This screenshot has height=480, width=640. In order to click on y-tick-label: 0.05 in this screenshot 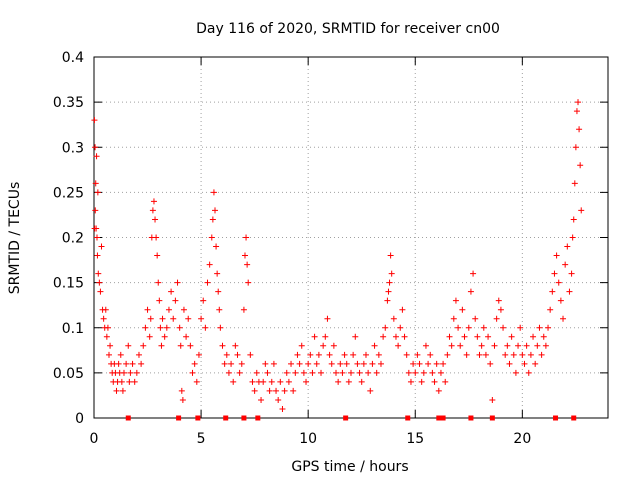, I will do `click(68, 374)`.